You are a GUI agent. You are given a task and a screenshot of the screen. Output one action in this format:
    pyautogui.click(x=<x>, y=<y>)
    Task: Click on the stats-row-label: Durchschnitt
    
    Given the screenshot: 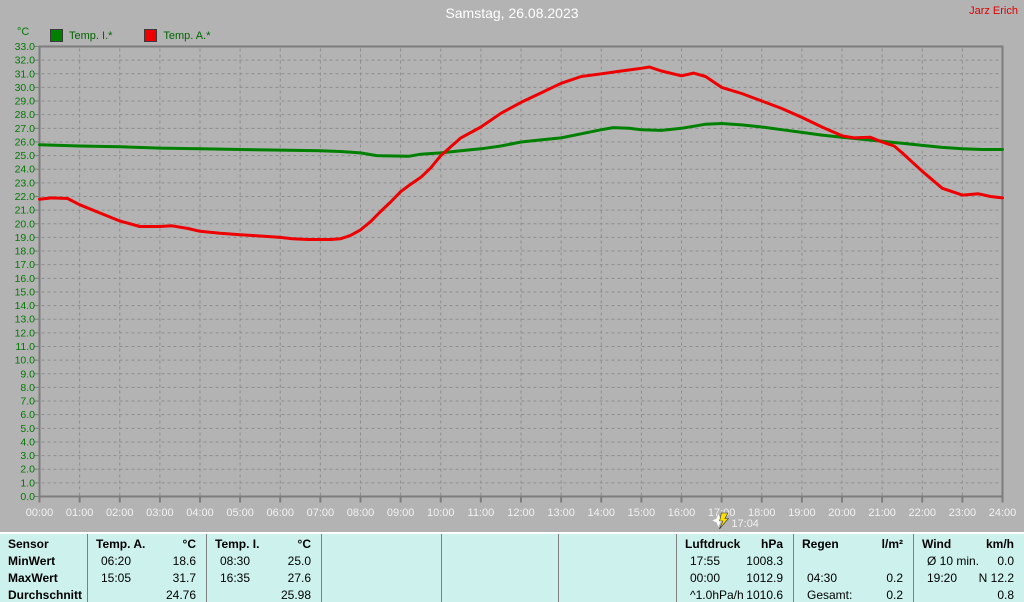 What is the action you would take?
    pyautogui.click(x=43, y=594)
    